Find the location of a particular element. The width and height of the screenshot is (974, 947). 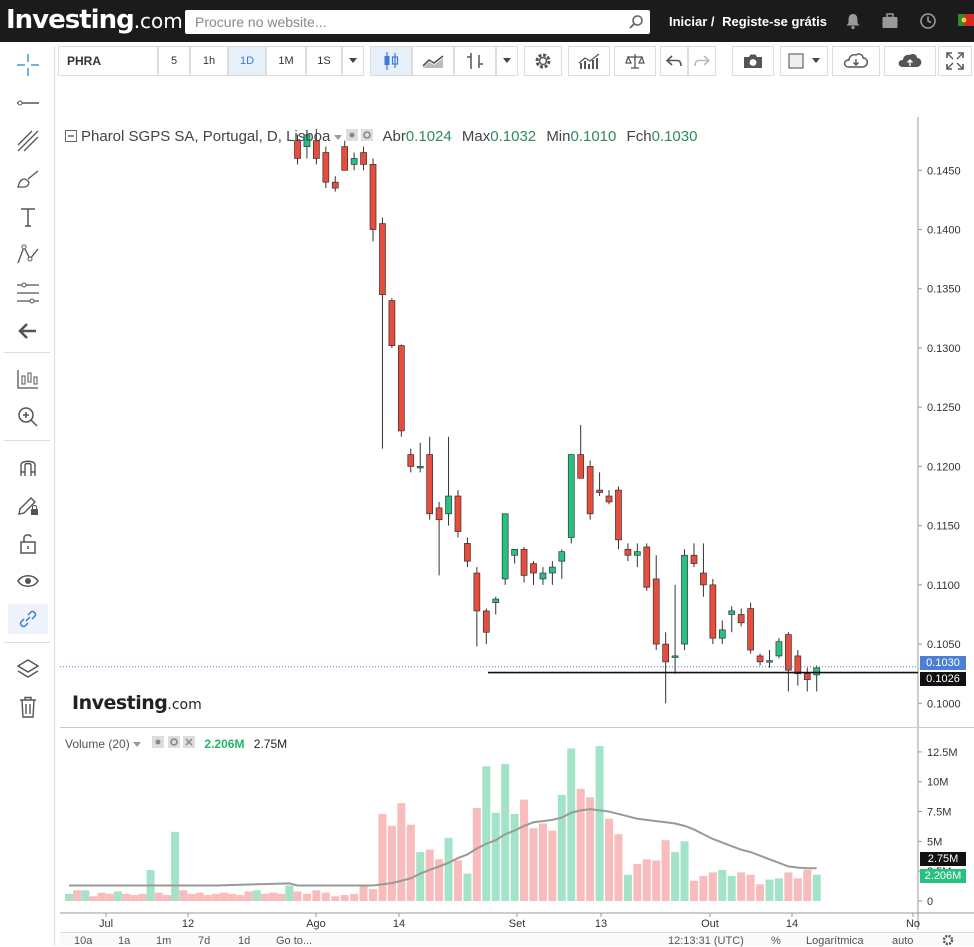

flag-icon is located at coordinates (966, 20).